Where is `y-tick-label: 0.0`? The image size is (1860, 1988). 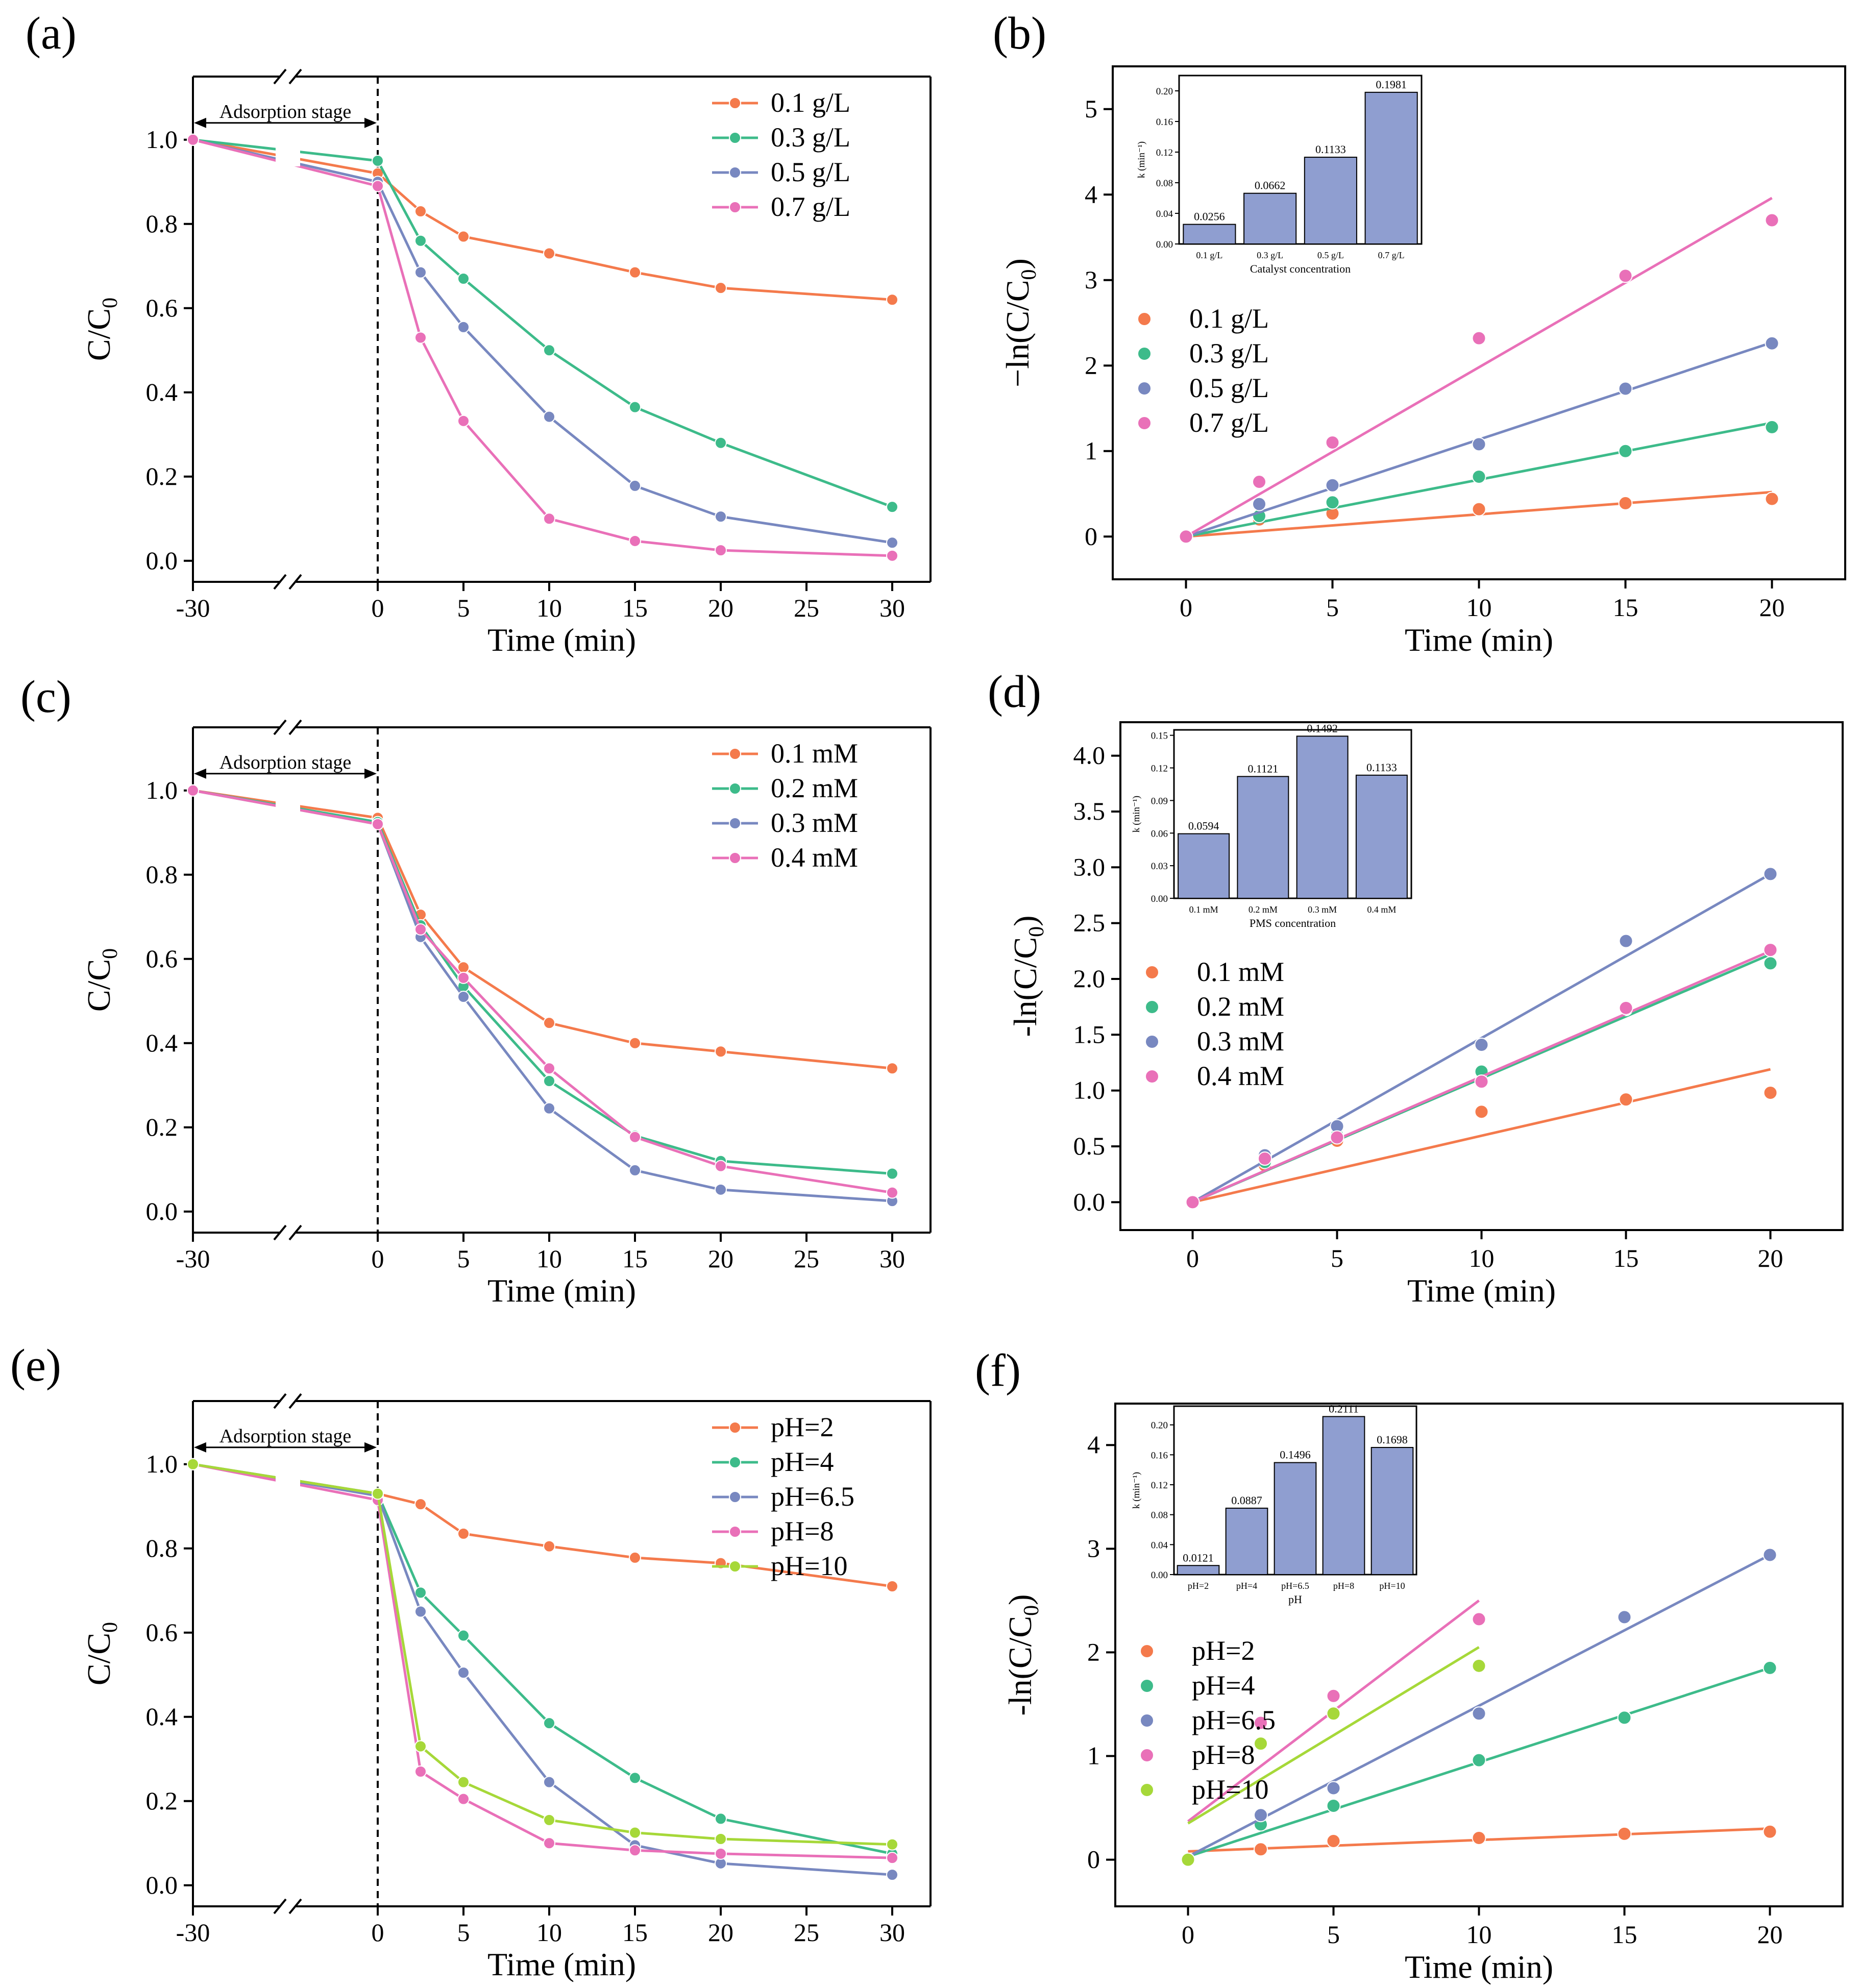
y-tick-label: 0.0 is located at coordinates (162, 1885).